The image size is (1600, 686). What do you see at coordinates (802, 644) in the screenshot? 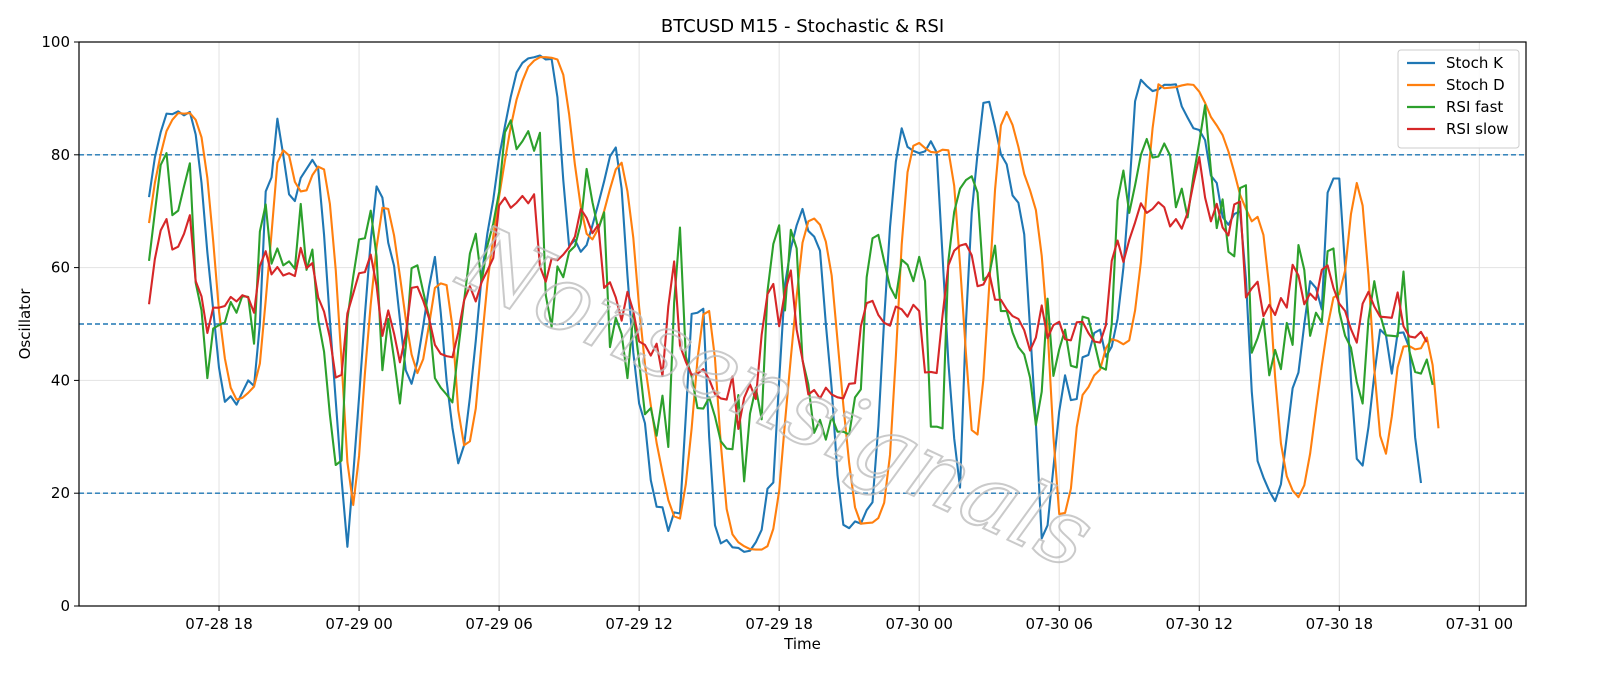
I see `x-axis-title: Time` at bounding box center [802, 644].